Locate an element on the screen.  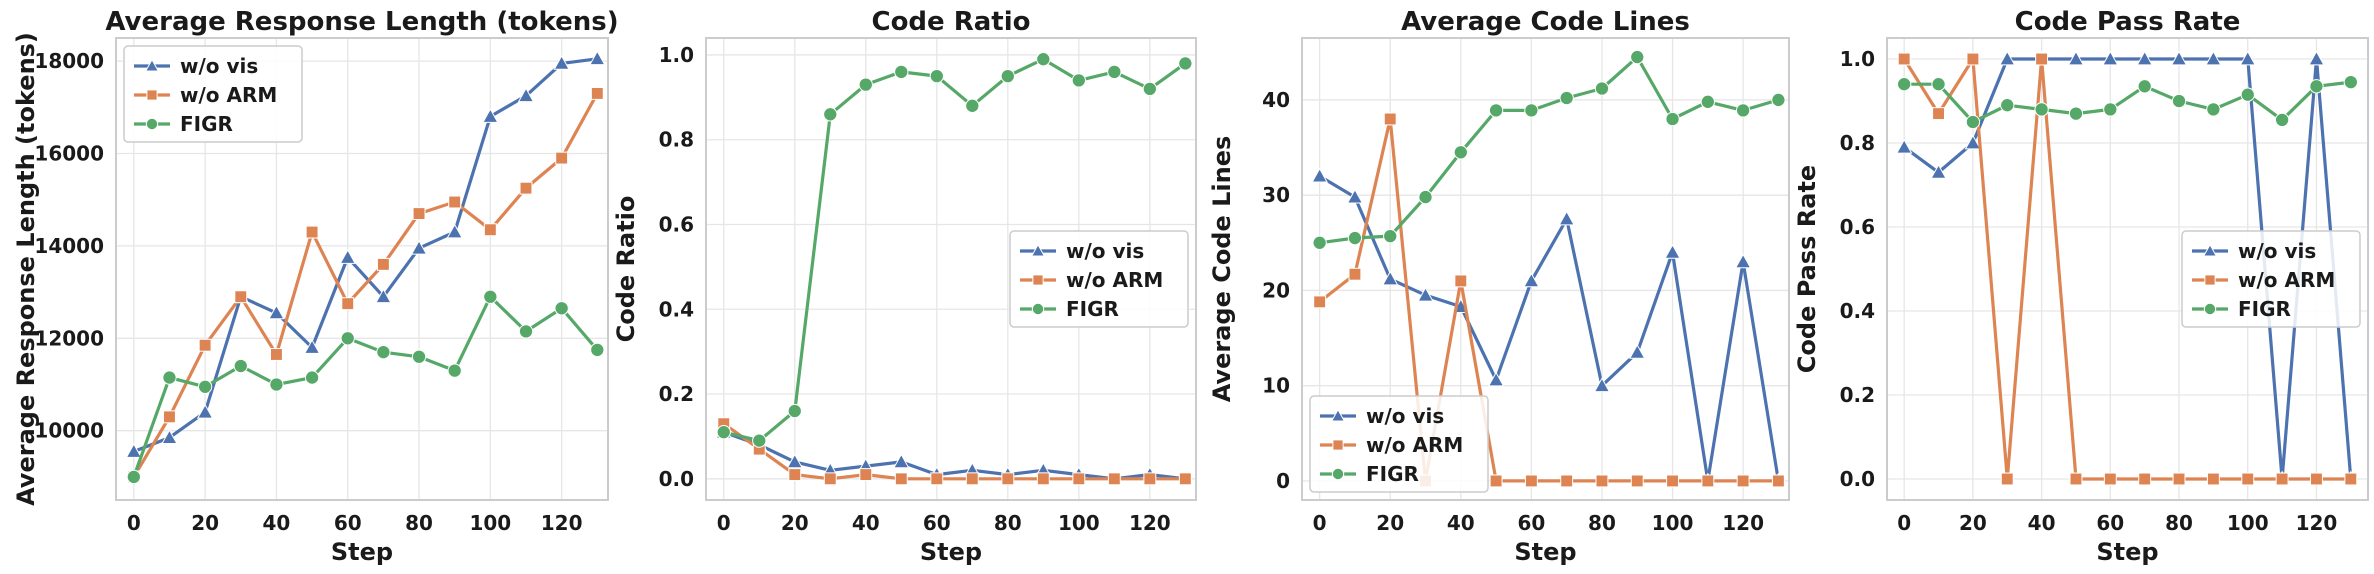
series-w-o-arm is located at coordinates (365, 285).